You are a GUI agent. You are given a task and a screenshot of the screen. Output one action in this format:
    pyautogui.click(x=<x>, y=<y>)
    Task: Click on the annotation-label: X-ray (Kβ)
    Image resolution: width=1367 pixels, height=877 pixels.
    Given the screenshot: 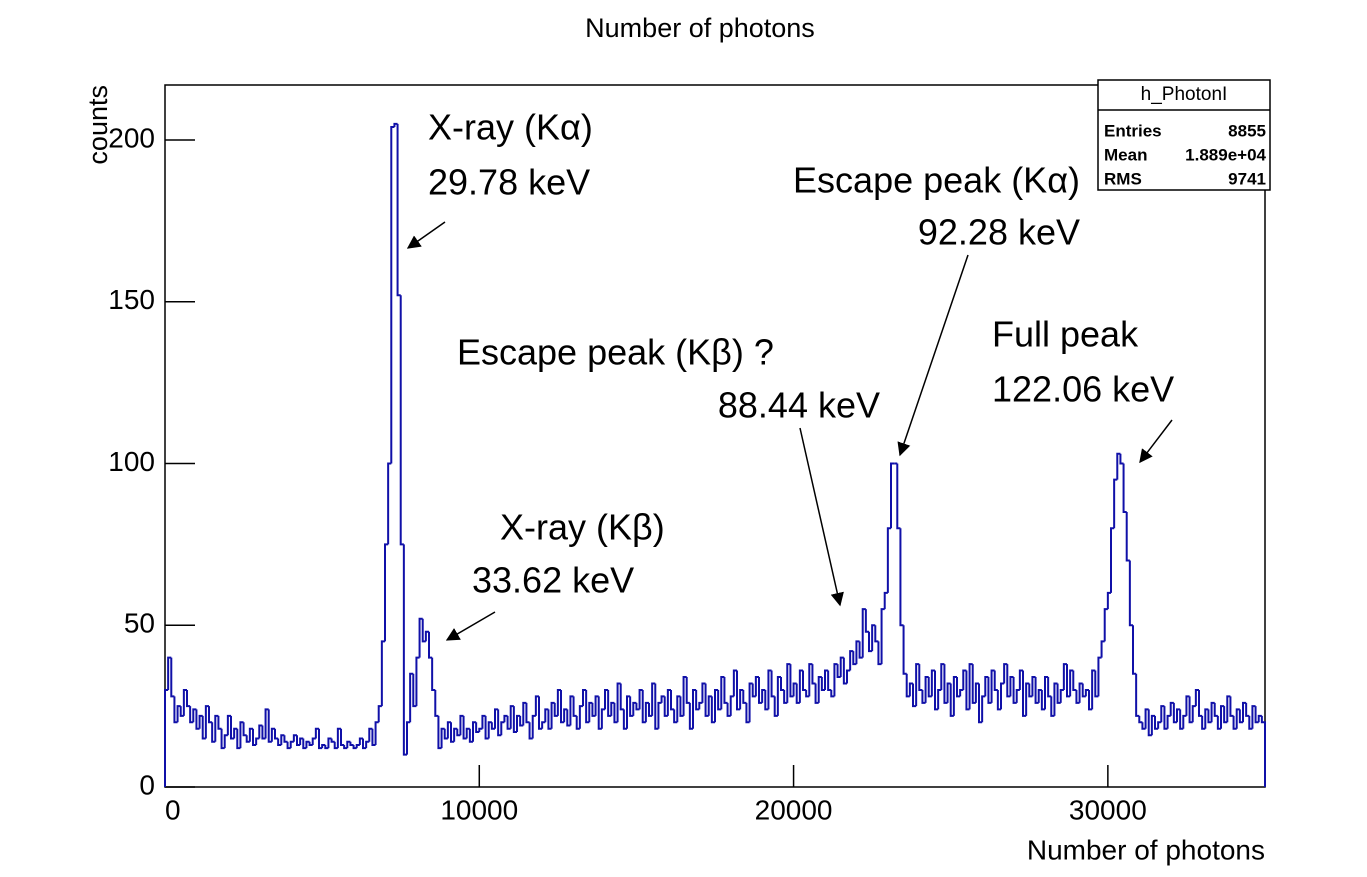 What is the action you would take?
    pyautogui.click(x=582, y=527)
    